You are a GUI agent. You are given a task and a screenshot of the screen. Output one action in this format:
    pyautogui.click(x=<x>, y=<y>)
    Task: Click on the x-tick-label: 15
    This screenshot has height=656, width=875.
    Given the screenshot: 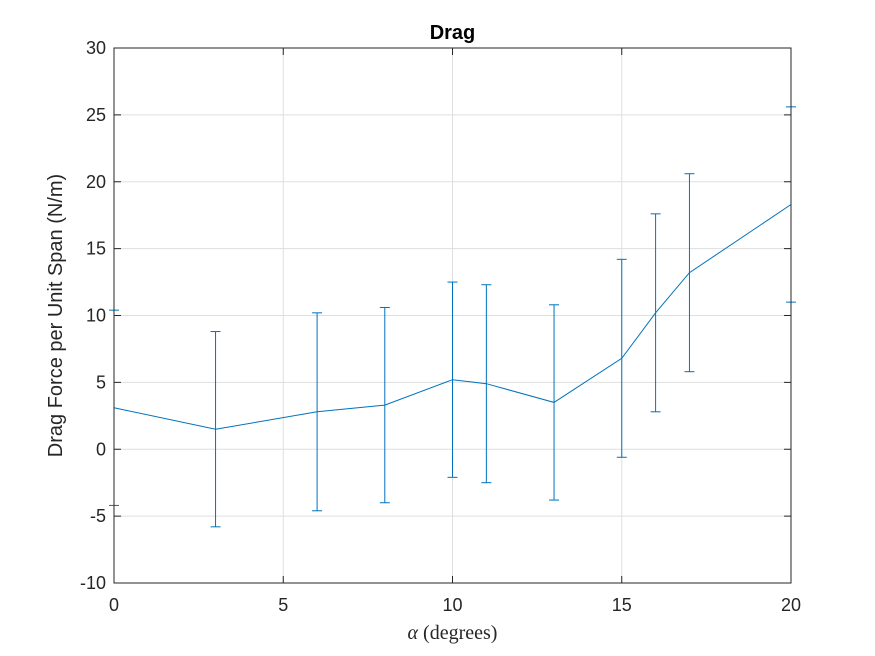 What is the action you would take?
    pyautogui.click(x=622, y=605)
    